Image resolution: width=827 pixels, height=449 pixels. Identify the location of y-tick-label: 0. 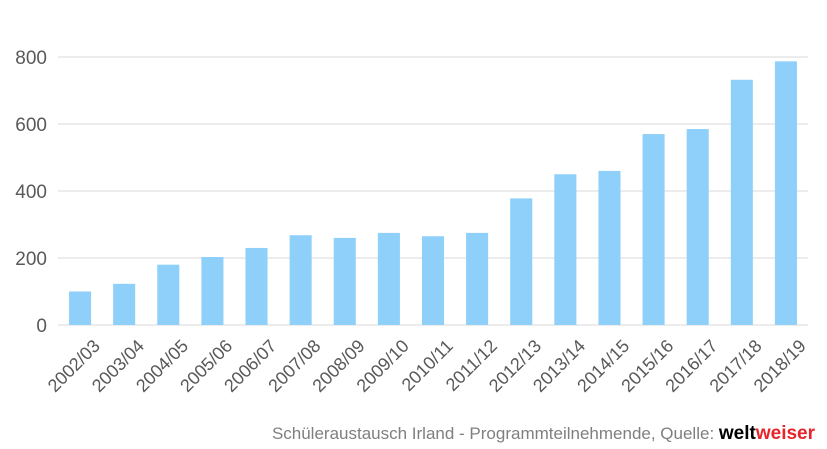
(41, 326).